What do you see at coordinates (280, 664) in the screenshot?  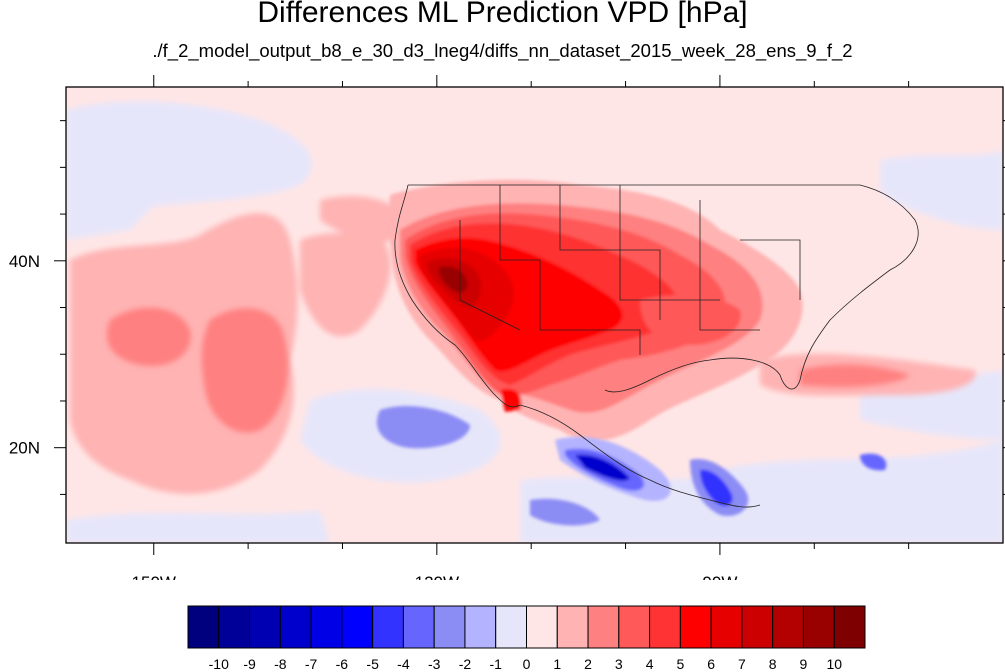 I see `colorbar-label: -8` at bounding box center [280, 664].